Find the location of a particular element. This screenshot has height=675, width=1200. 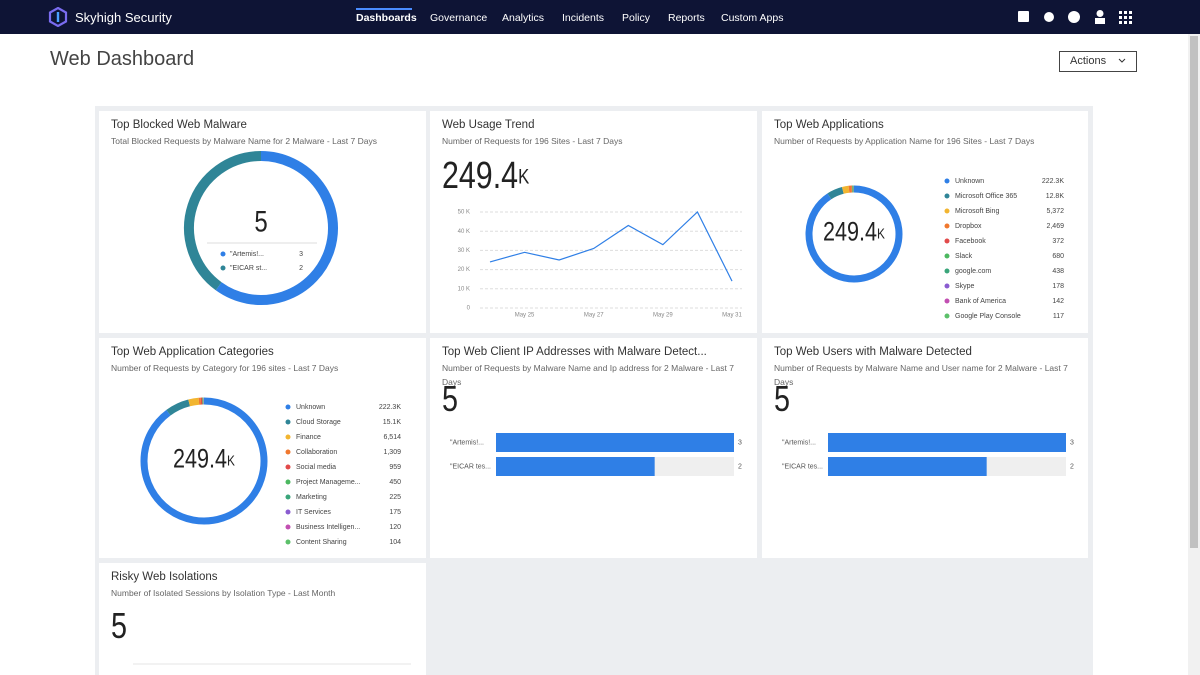

legend-name: Google Play Console is located at coordinates (988, 316).